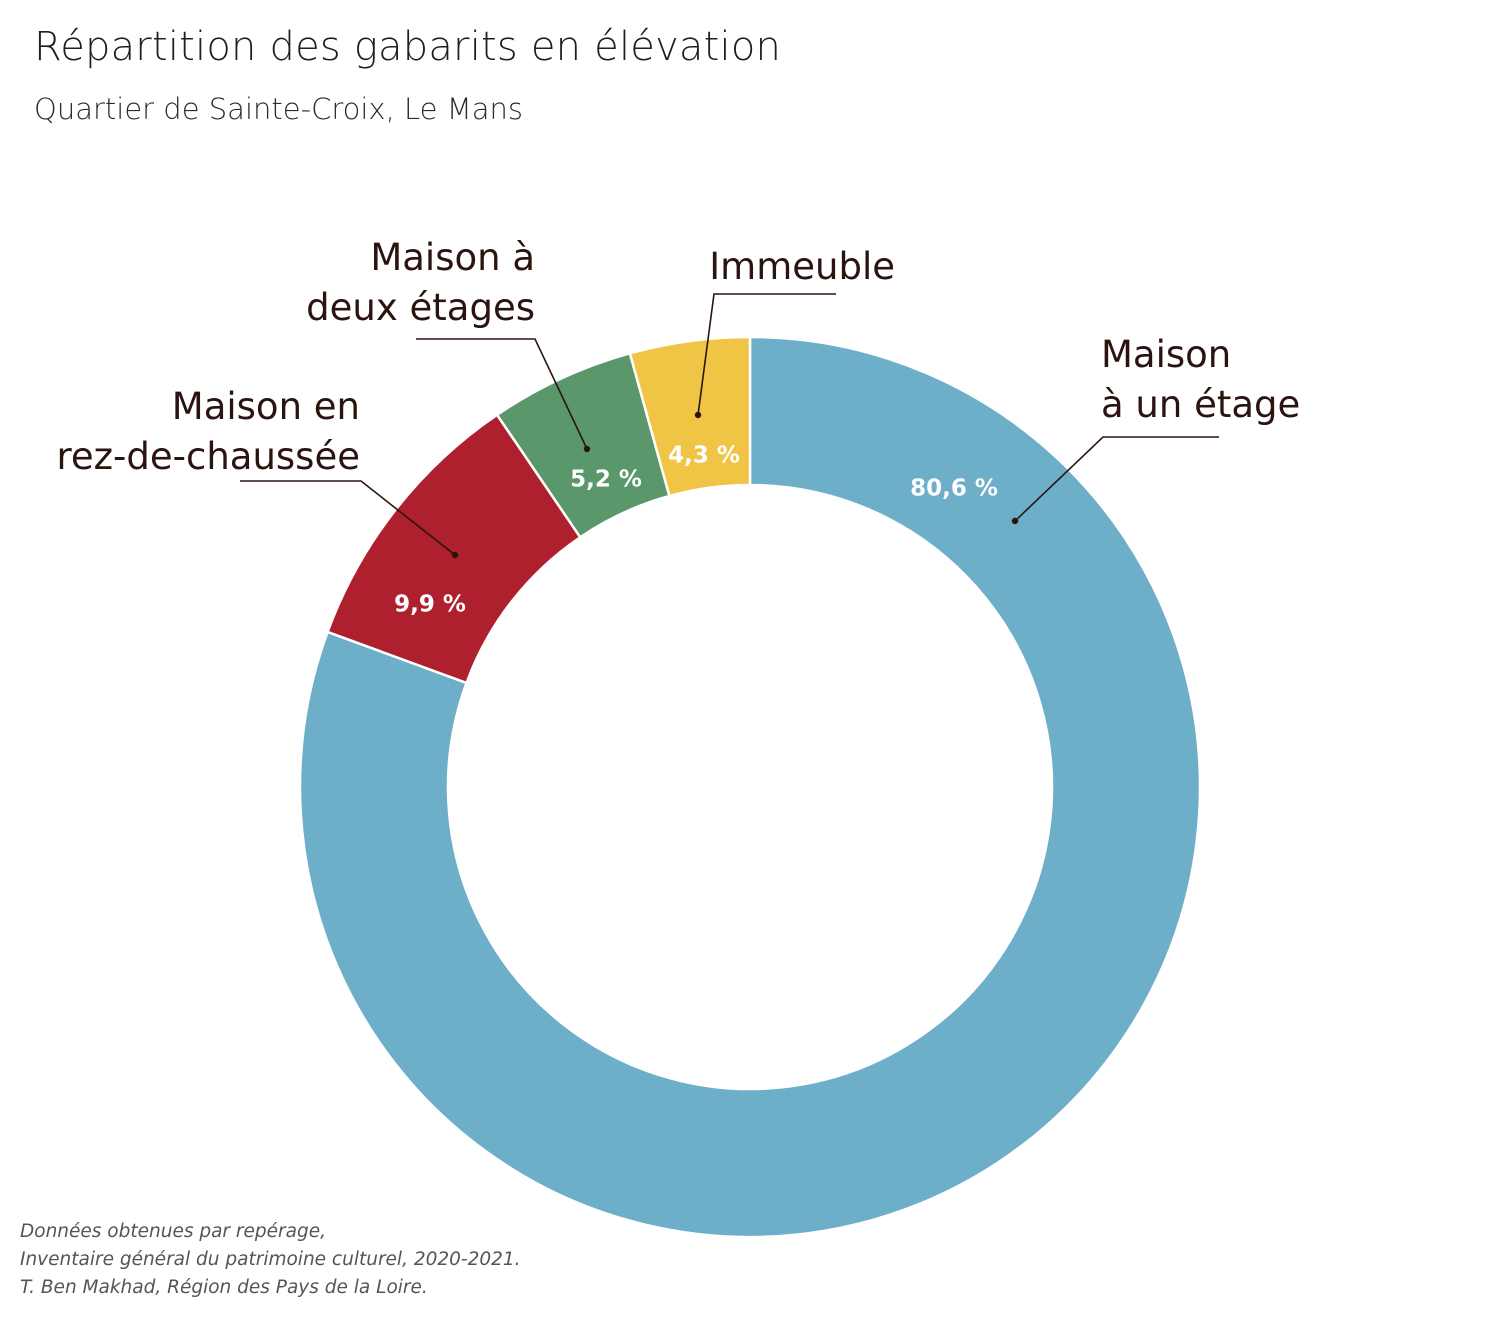 This screenshot has height=1320, width=1500. What do you see at coordinates (208, 456) in the screenshot?
I see `category-label-line: rez-de-chaussée` at bounding box center [208, 456].